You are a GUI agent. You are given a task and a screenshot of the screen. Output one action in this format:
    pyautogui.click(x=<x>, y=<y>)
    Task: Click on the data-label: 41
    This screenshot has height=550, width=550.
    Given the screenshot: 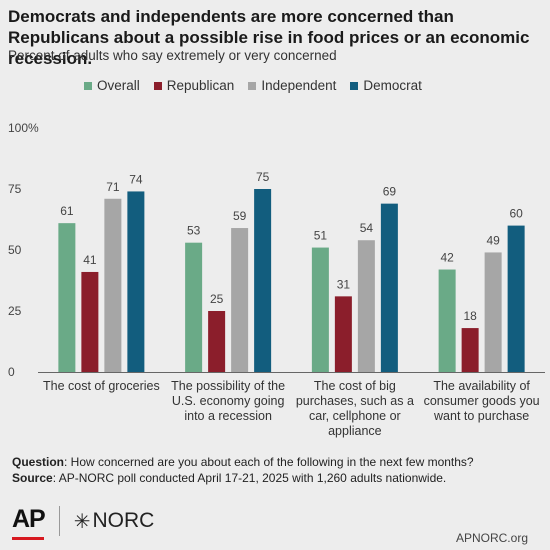 What is the action you would take?
    pyautogui.click(x=90, y=260)
    